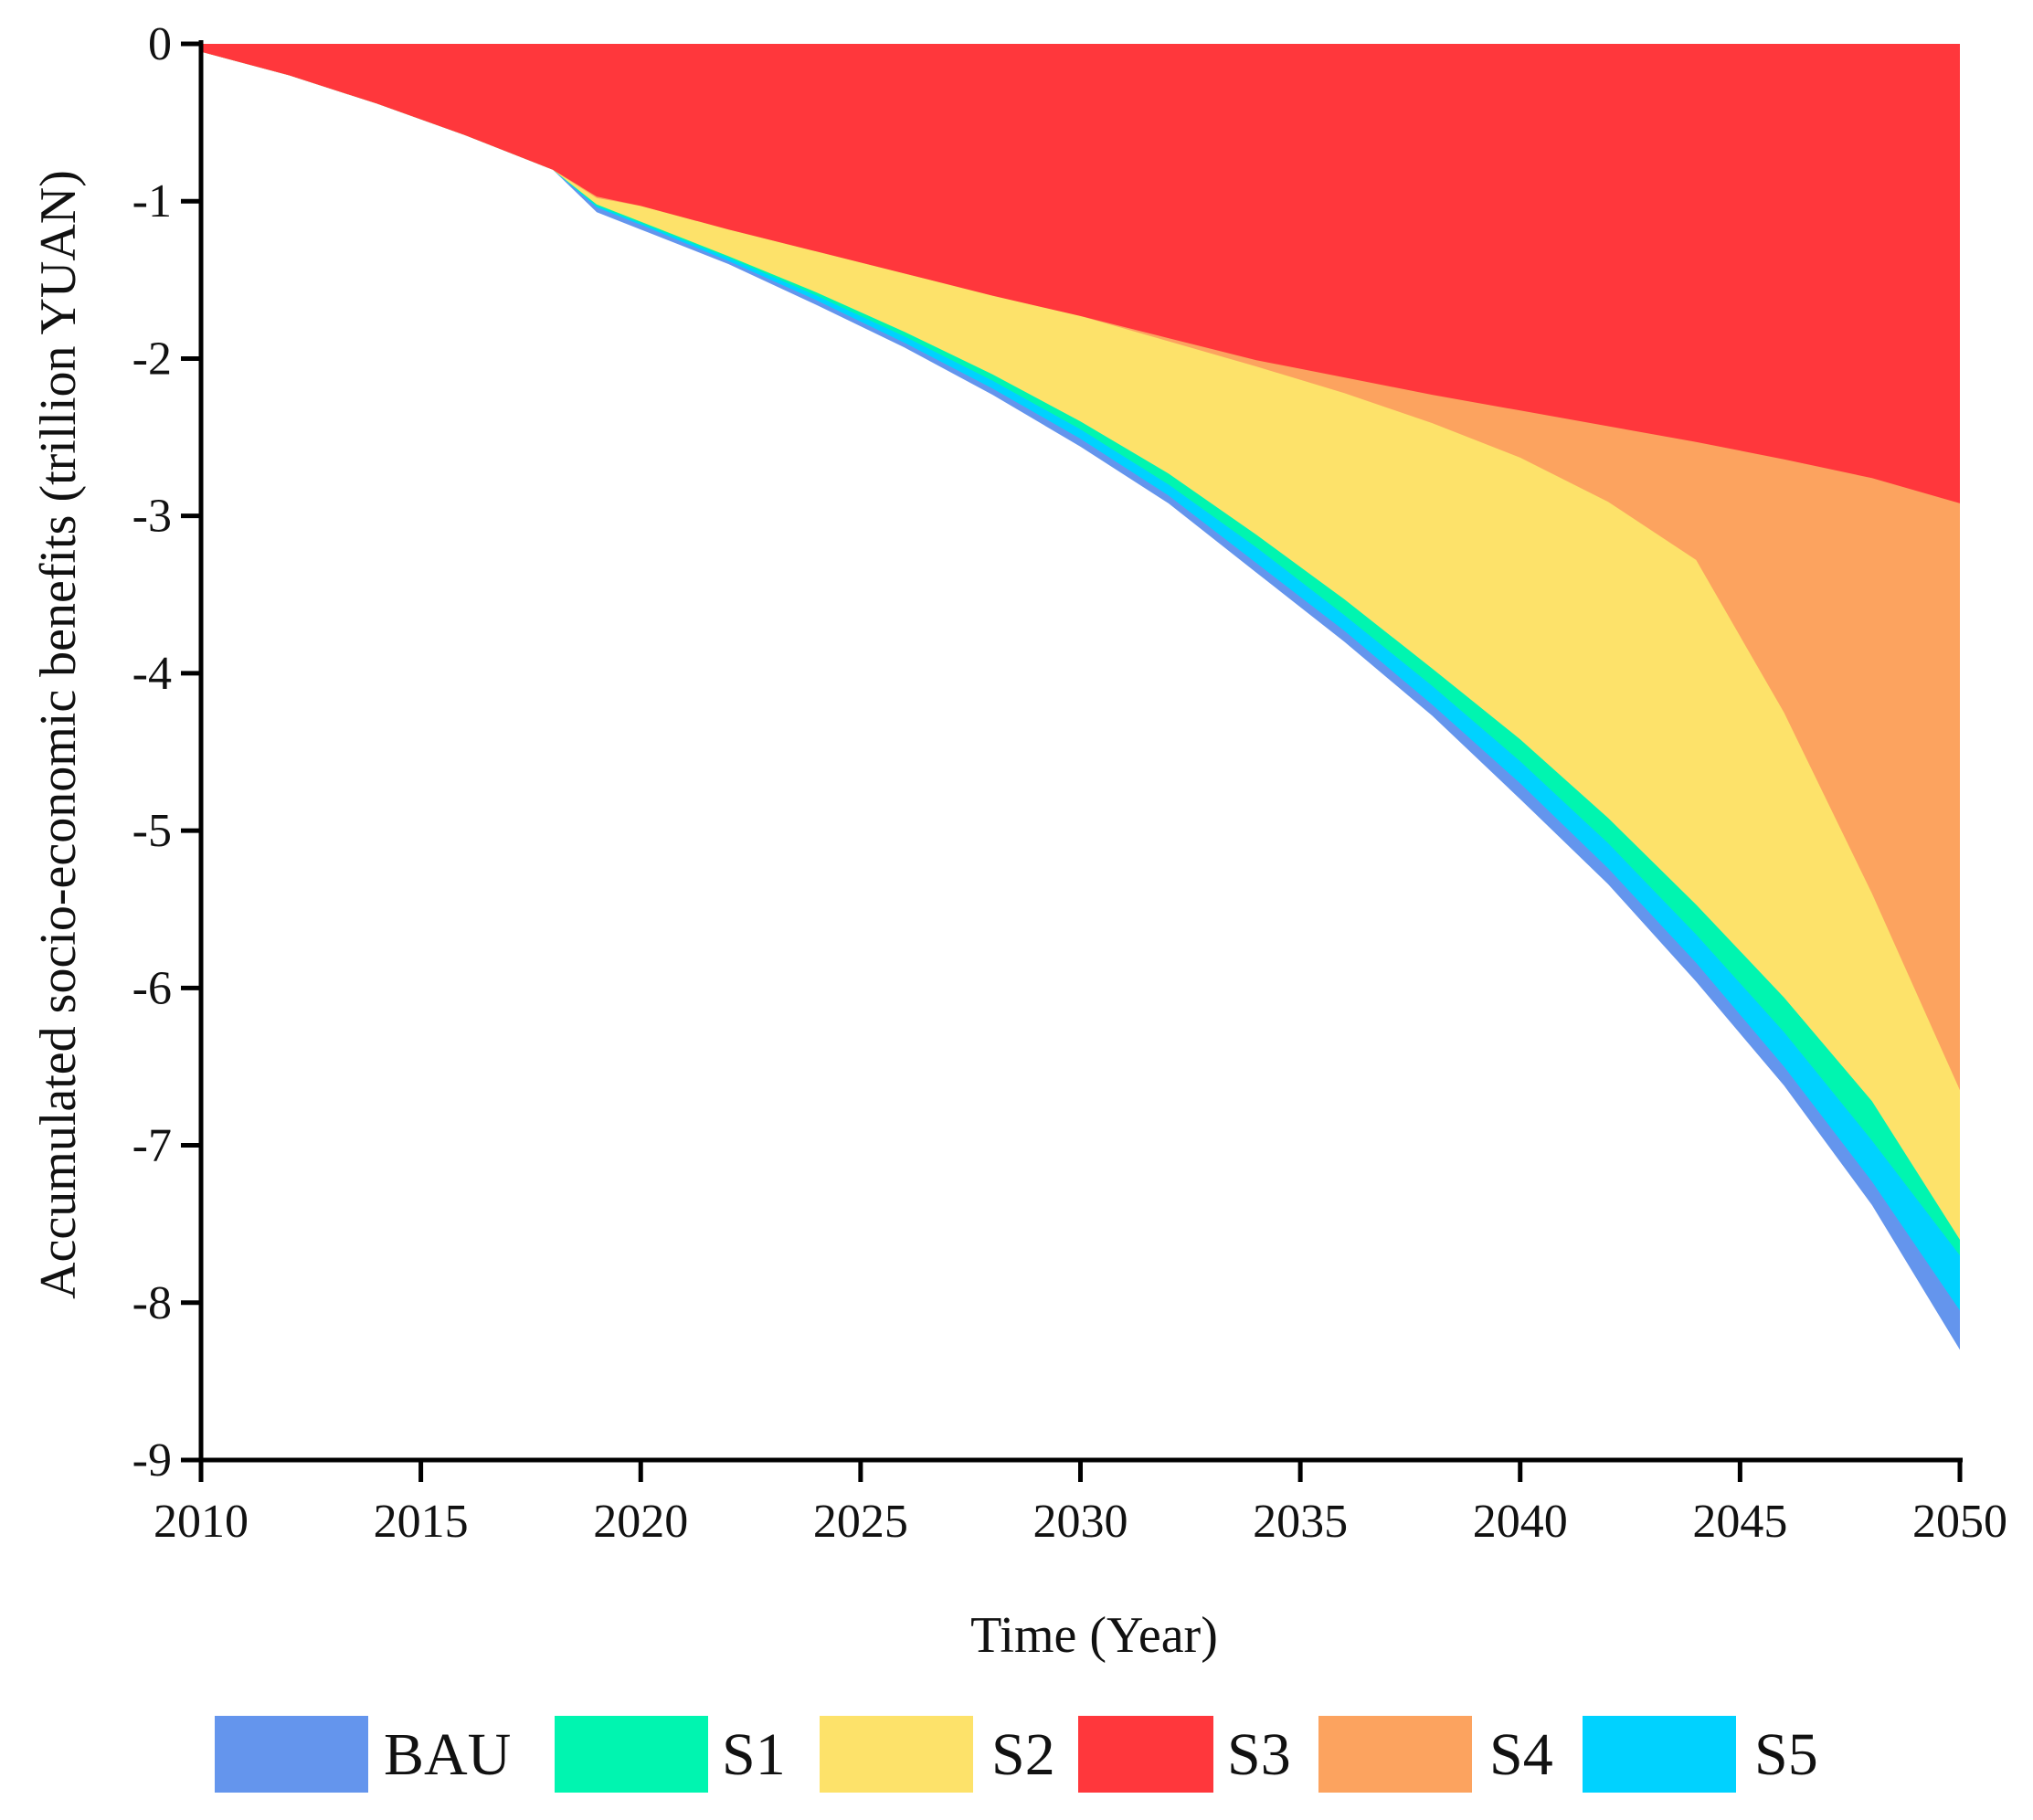 This screenshot has width=2033, height=1820. I want to click on legend-item-s3: S3, so click(1184, 1755).